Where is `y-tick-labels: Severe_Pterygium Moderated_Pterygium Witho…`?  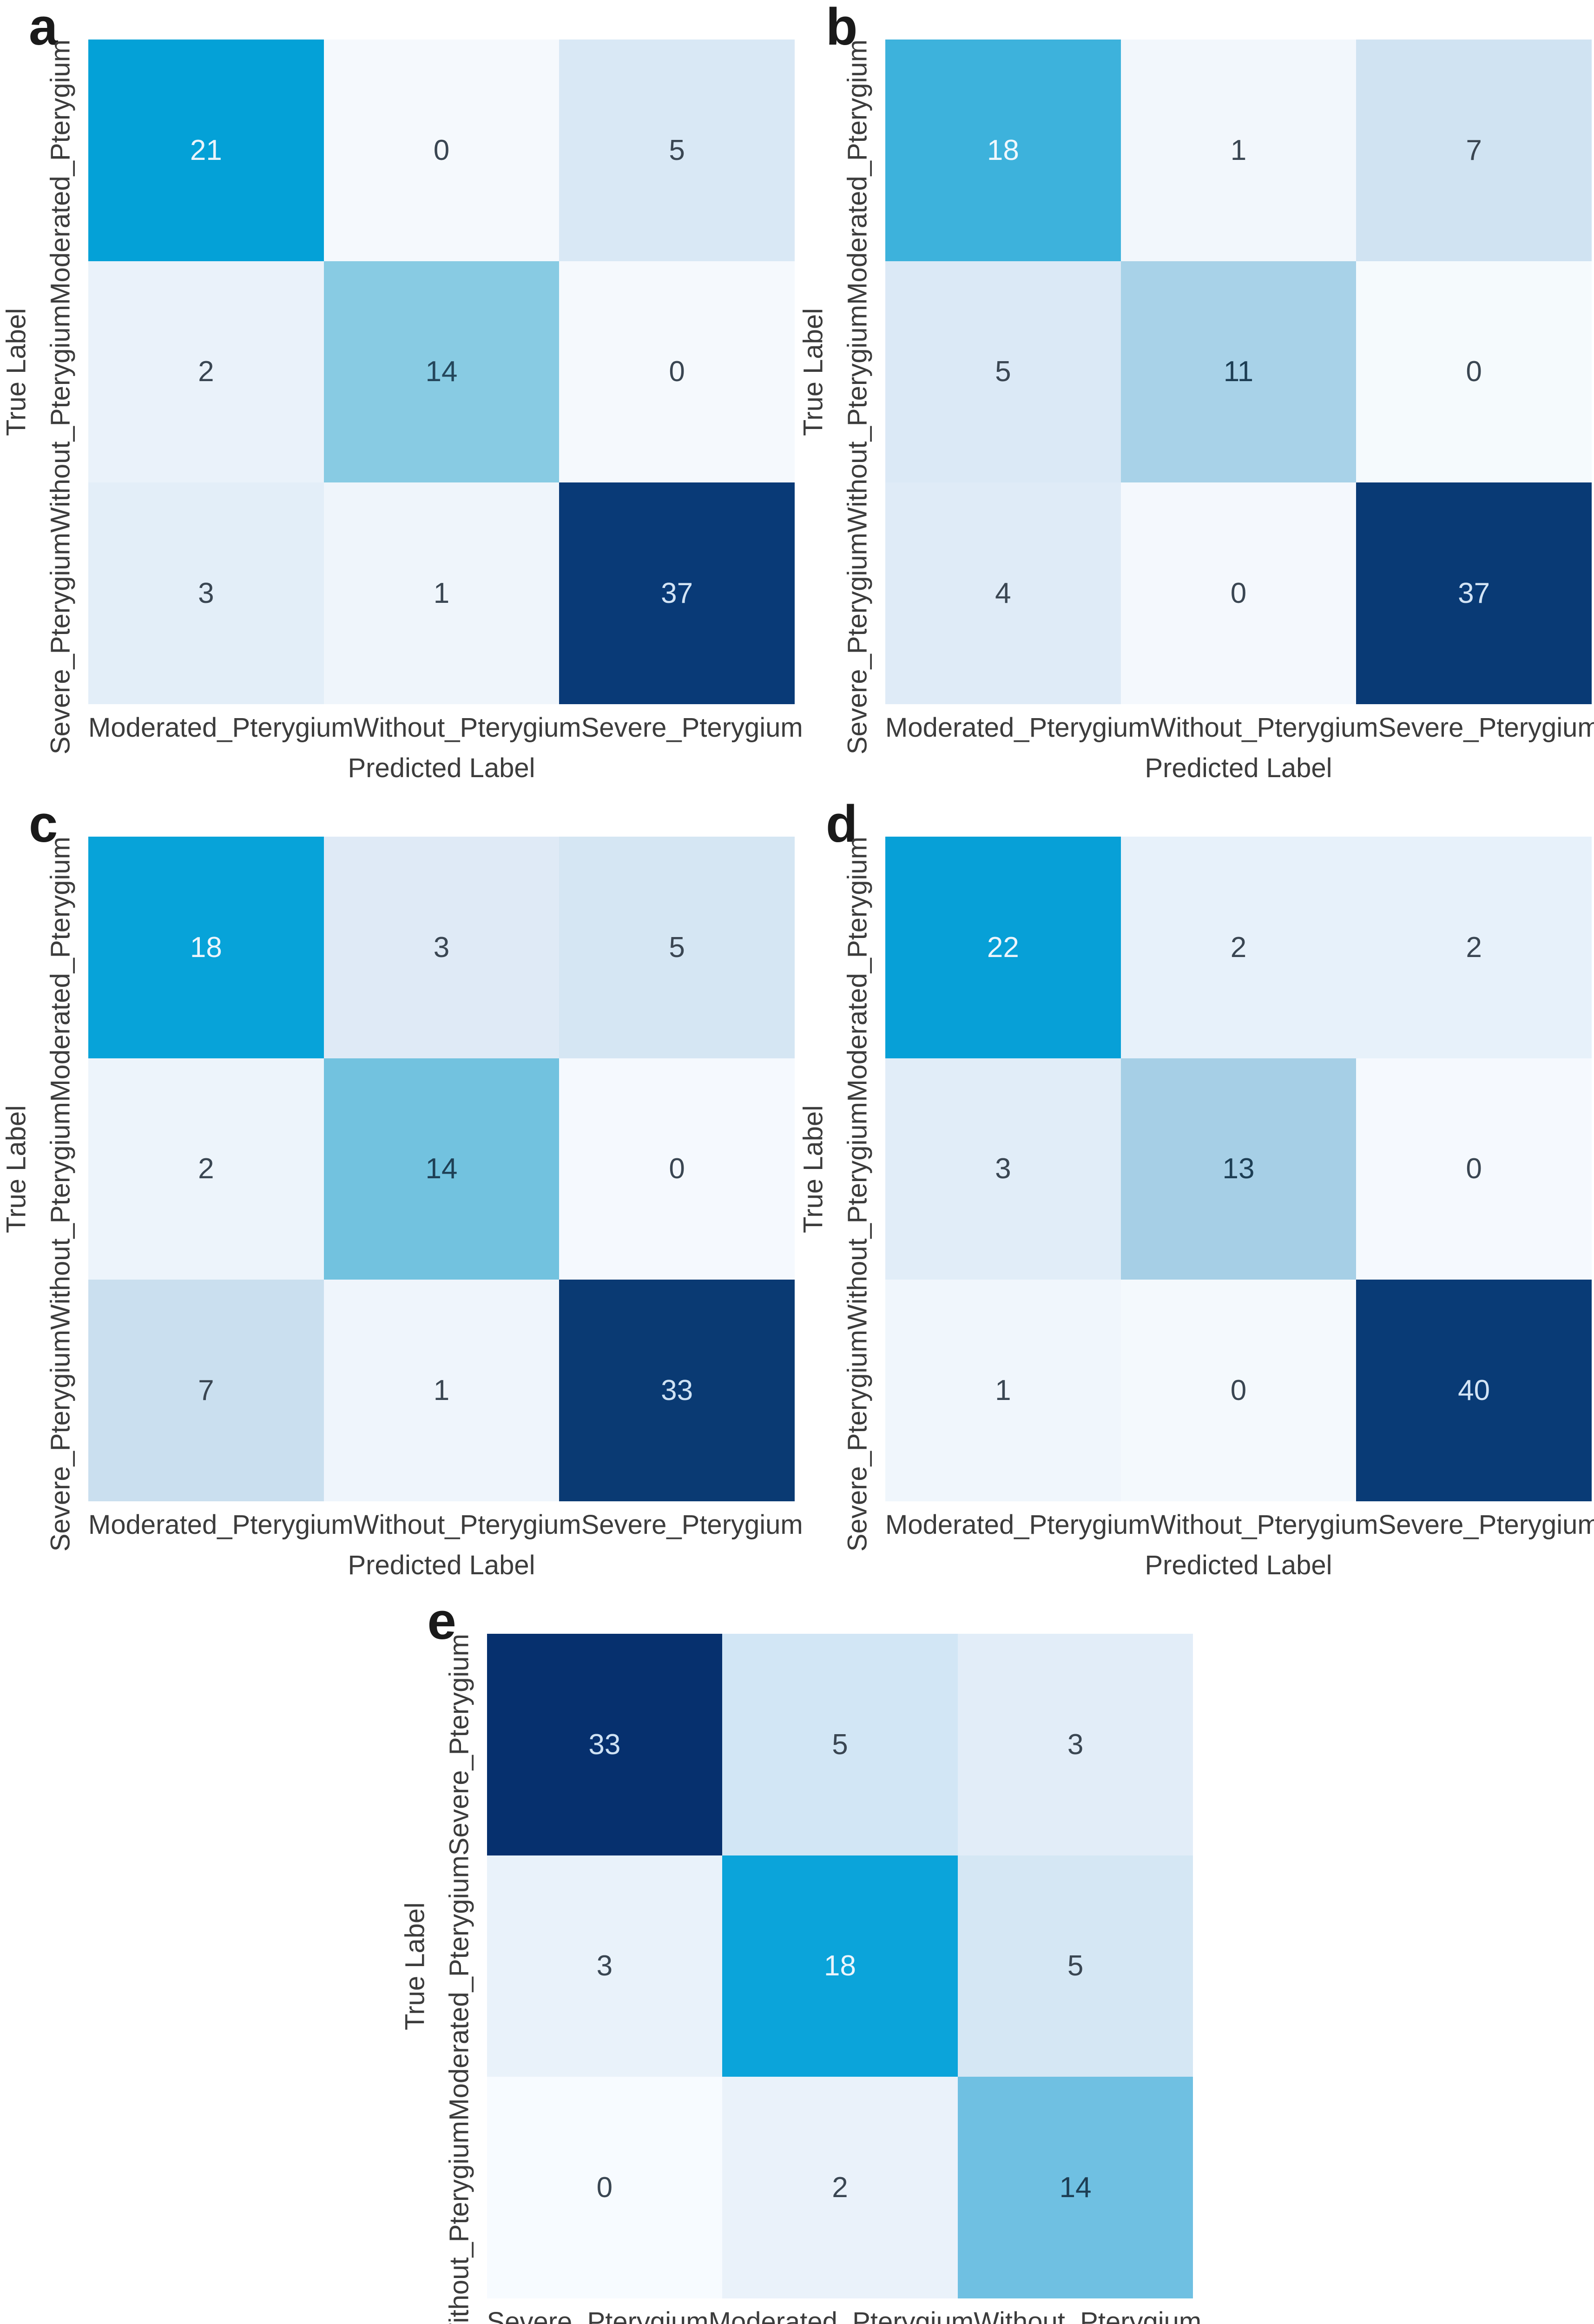
y-tick-labels: Severe_Pterygium Moderated_Pterygium Witho… is located at coordinates (459, 1979).